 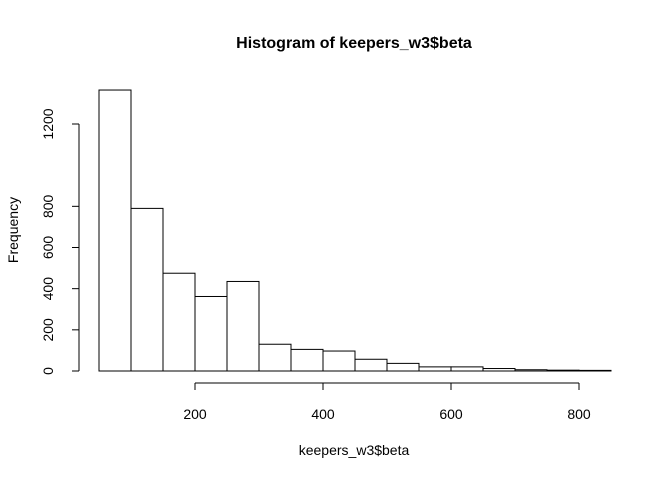 What do you see at coordinates (48, 330) in the screenshot?
I see `y-tick-label: 200` at bounding box center [48, 330].